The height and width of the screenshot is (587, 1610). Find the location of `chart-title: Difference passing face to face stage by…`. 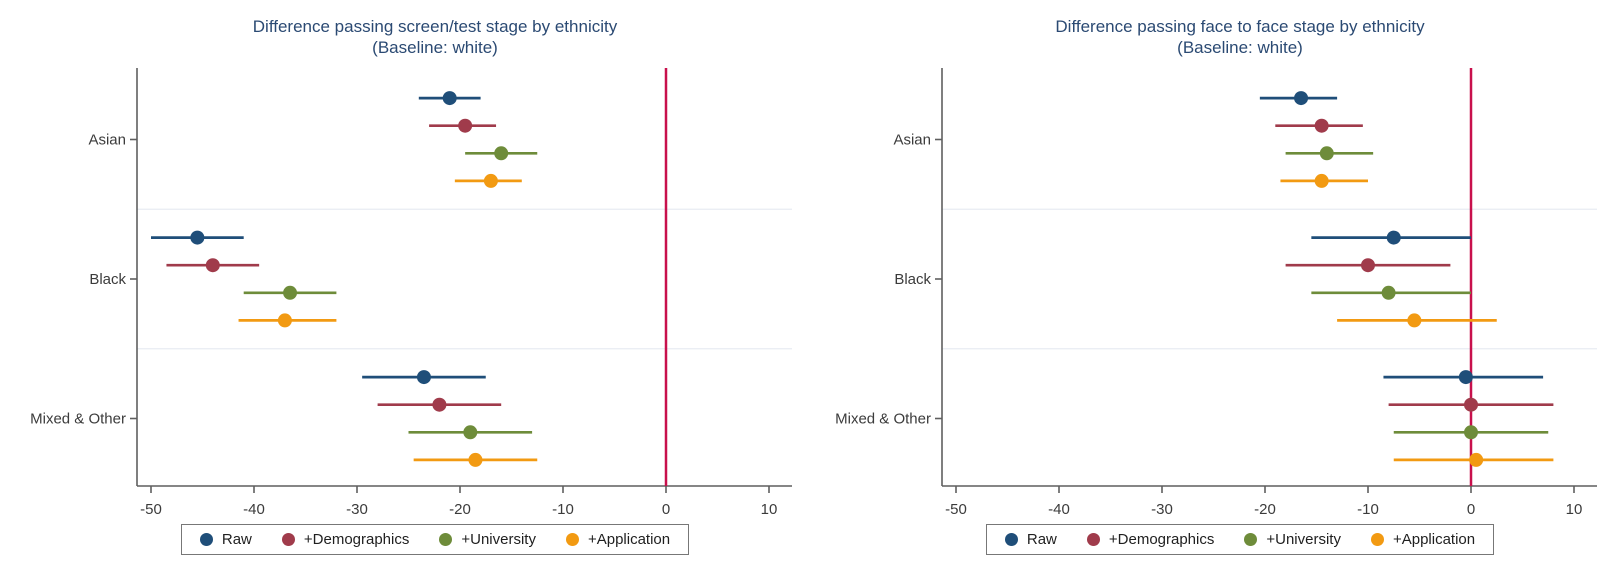

chart-title: Difference passing face to face stage by… is located at coordinates (1240, 26).